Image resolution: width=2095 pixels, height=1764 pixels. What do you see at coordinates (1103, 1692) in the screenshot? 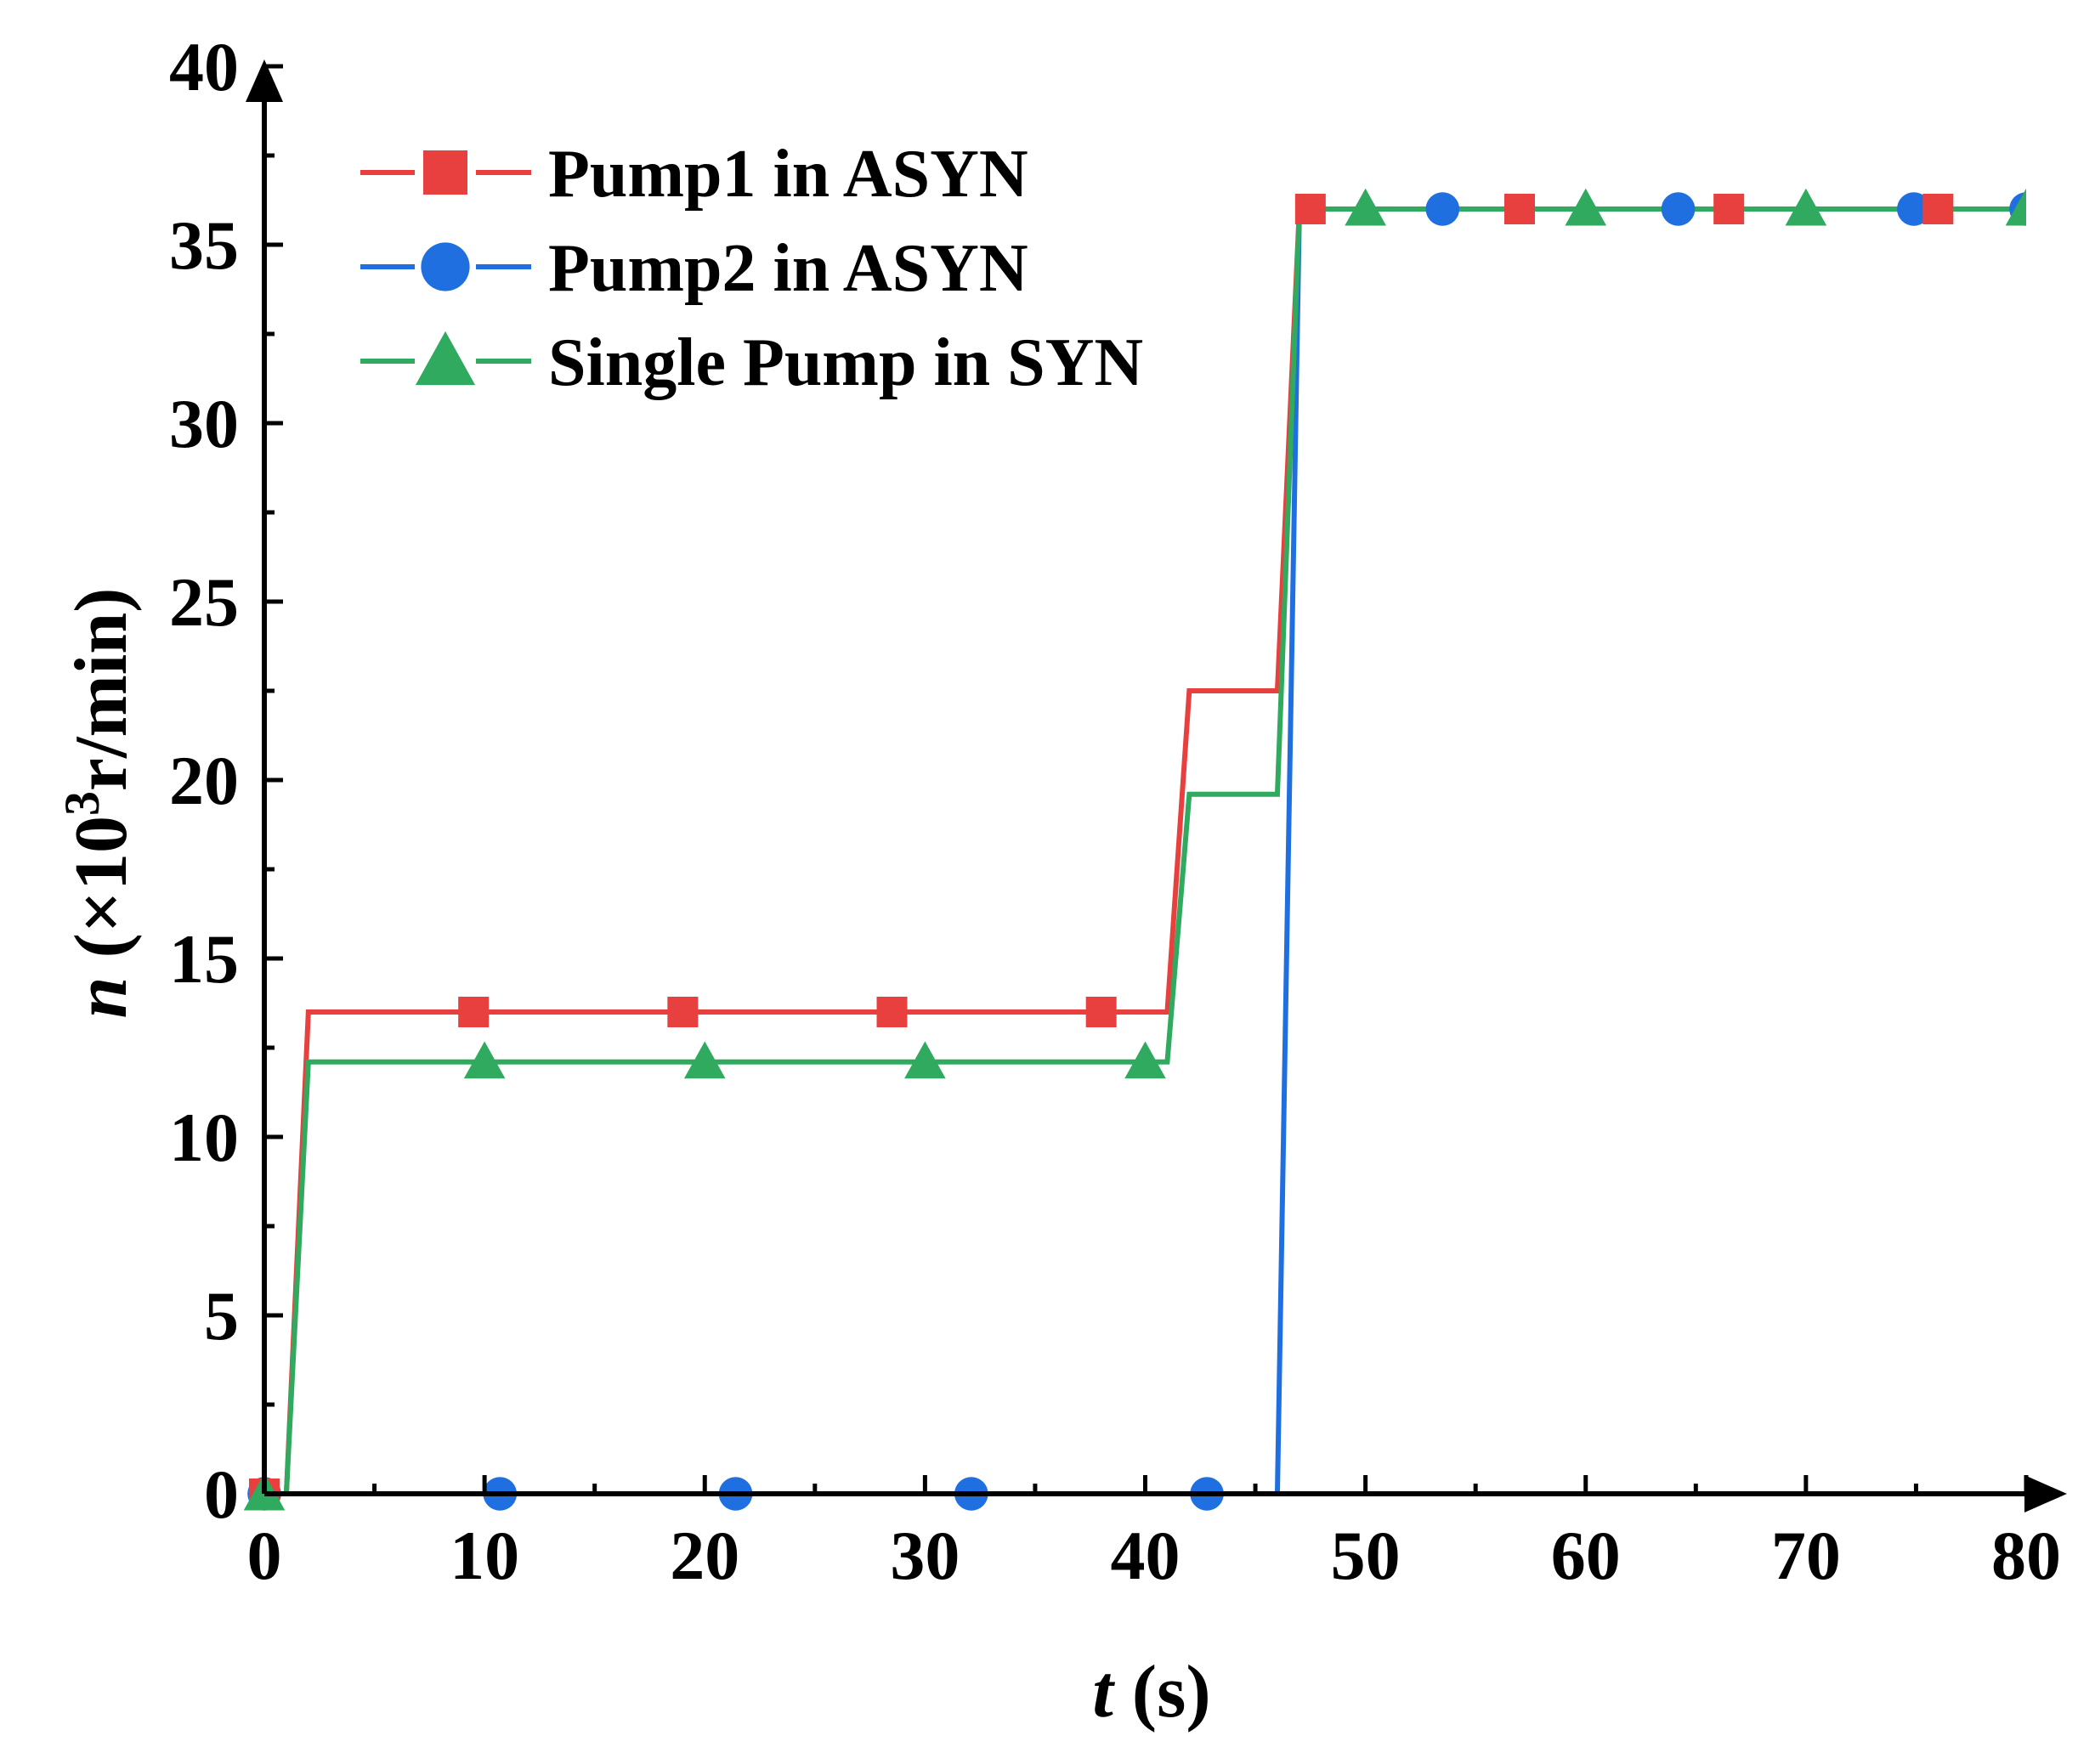
I see `x-axis-variable: t` at bounding box center [1103, 1692].